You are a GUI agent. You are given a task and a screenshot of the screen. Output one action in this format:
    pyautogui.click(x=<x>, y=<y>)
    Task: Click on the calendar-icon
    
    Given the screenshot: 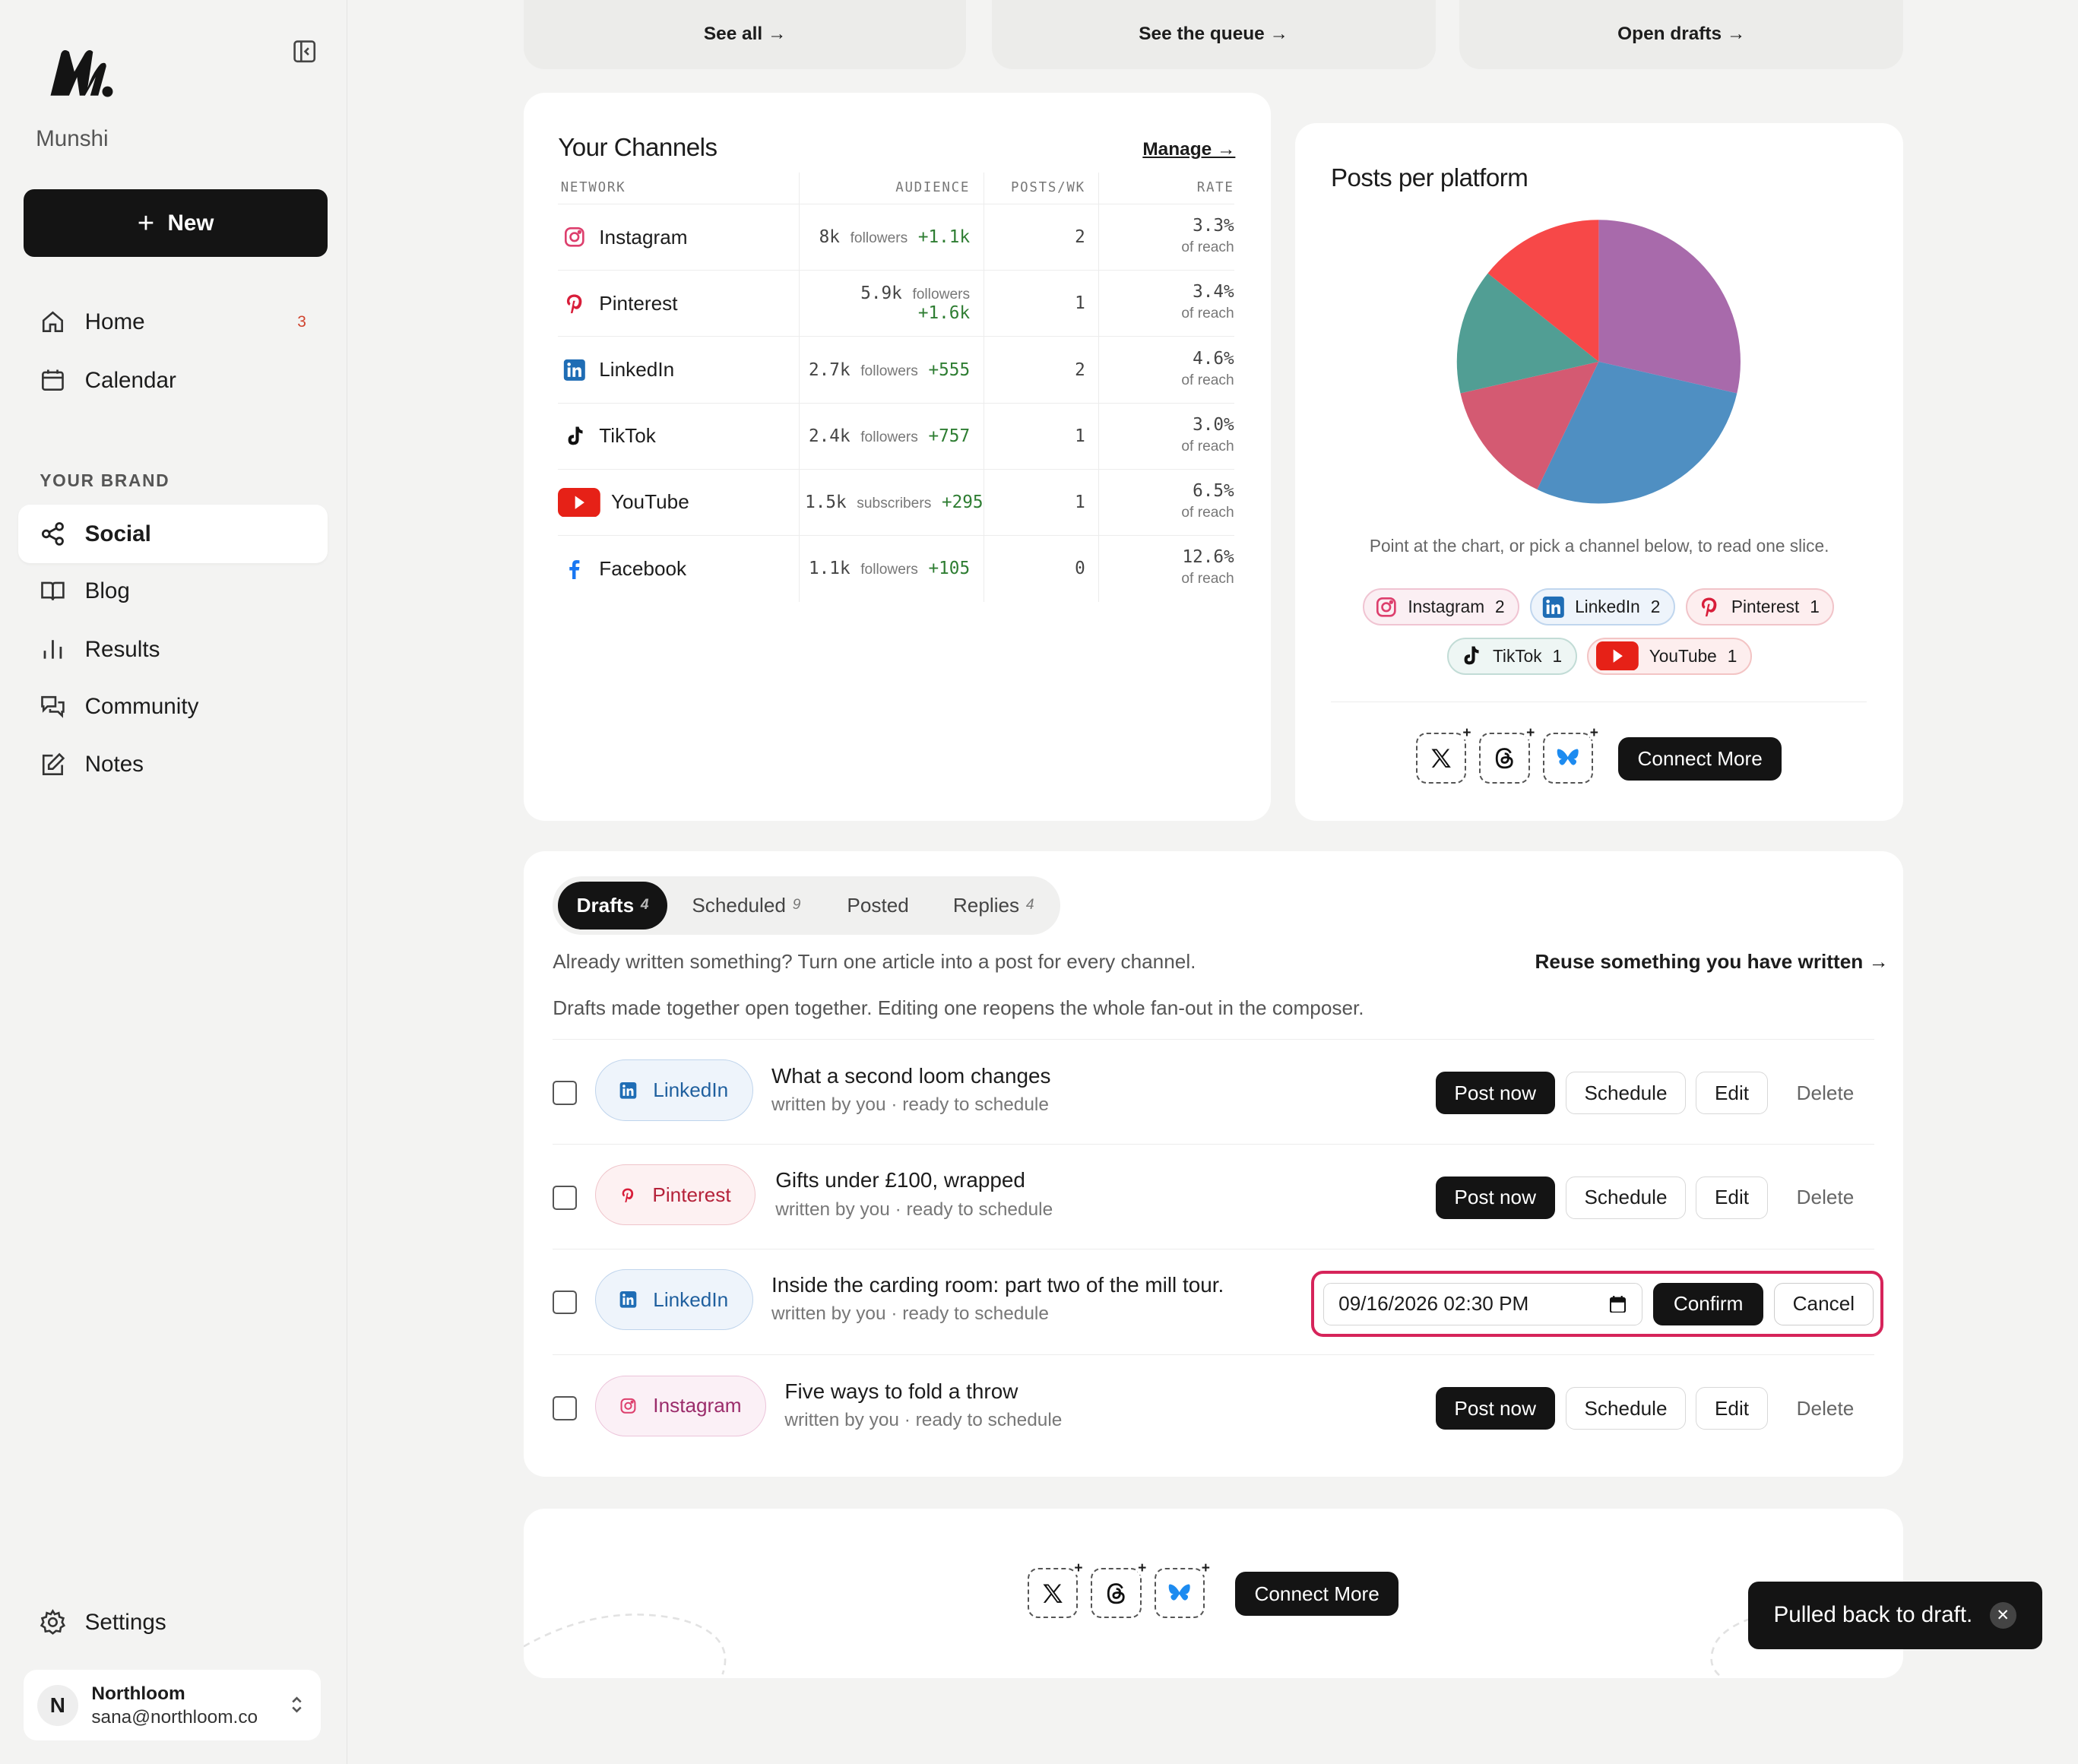 What is the action you would take?
    pyautogui.click(x=1618, y=1304)
    